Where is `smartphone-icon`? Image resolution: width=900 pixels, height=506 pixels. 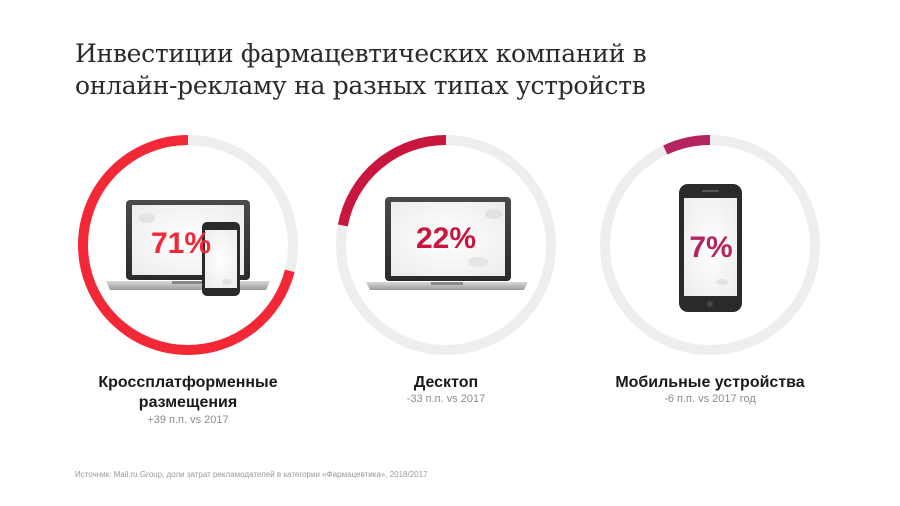
smartphone-icon is located at coordinates (710, 248).